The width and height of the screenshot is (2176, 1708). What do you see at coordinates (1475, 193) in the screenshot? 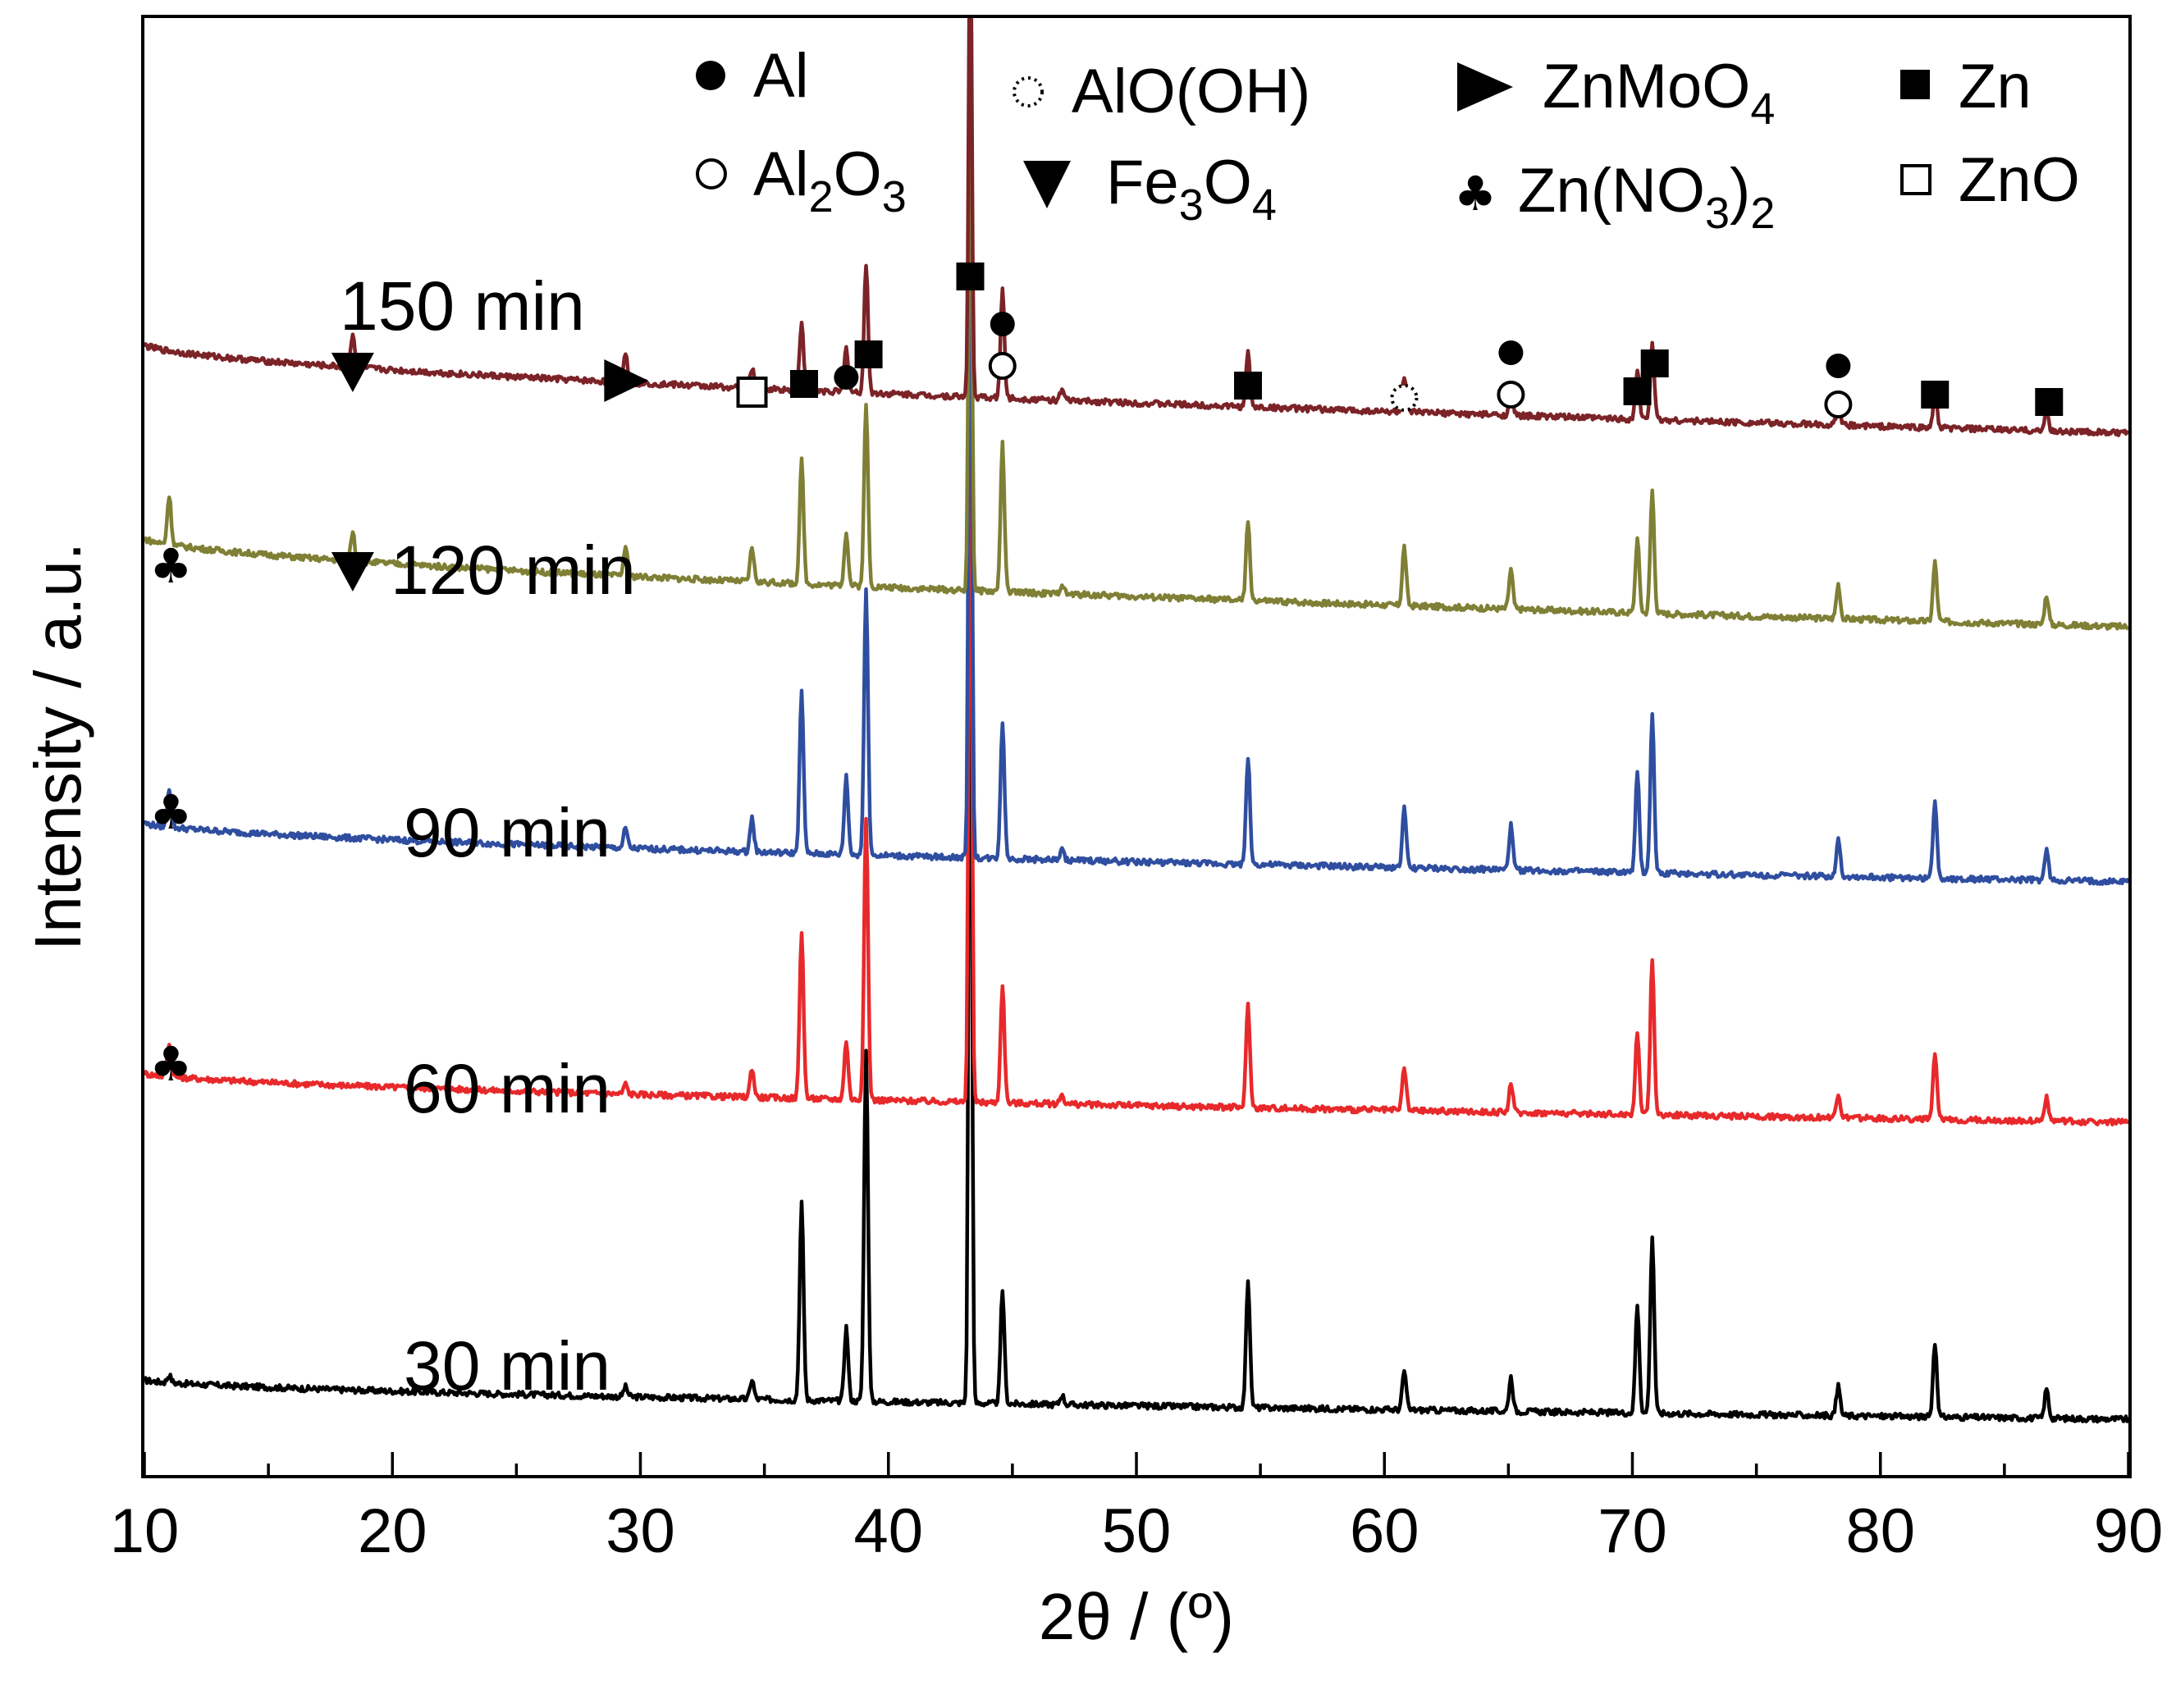
I see `legend-zn-no3-2-marker: ♣` at bounding box center [1475, 193].